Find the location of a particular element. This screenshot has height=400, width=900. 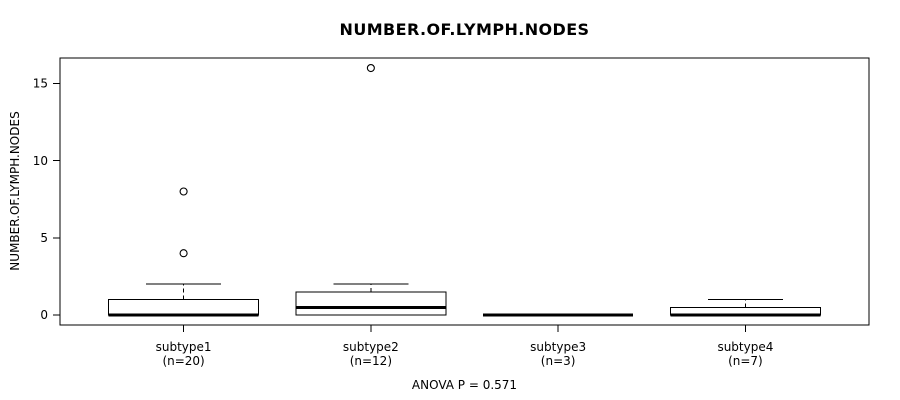

category-label: subtype1 is located at coordinates (184, 347).